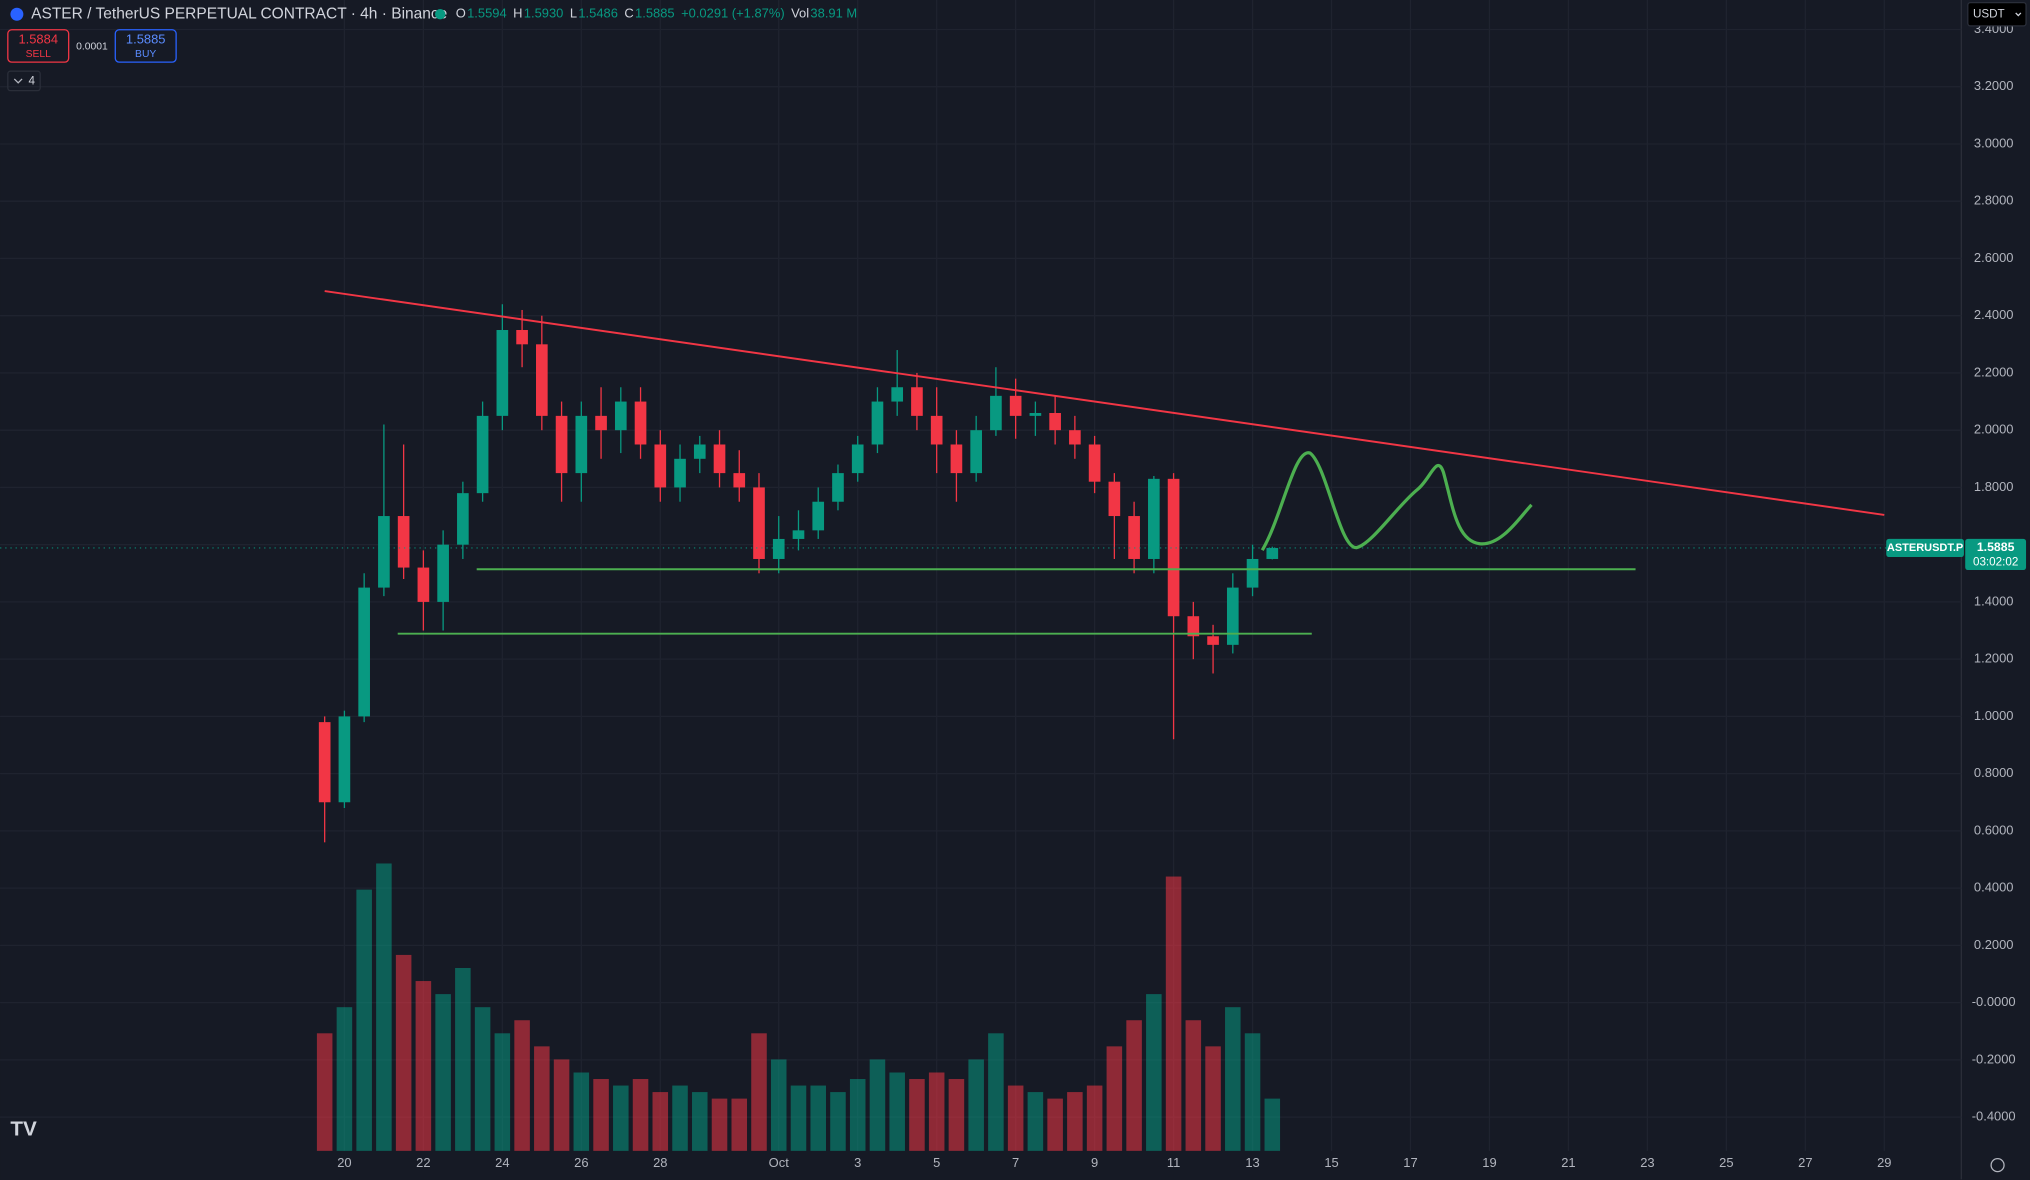  Describe the element at coordinates (1994, 257) in the screenshot. I see `y-tick-label: 2.6000` at that location.